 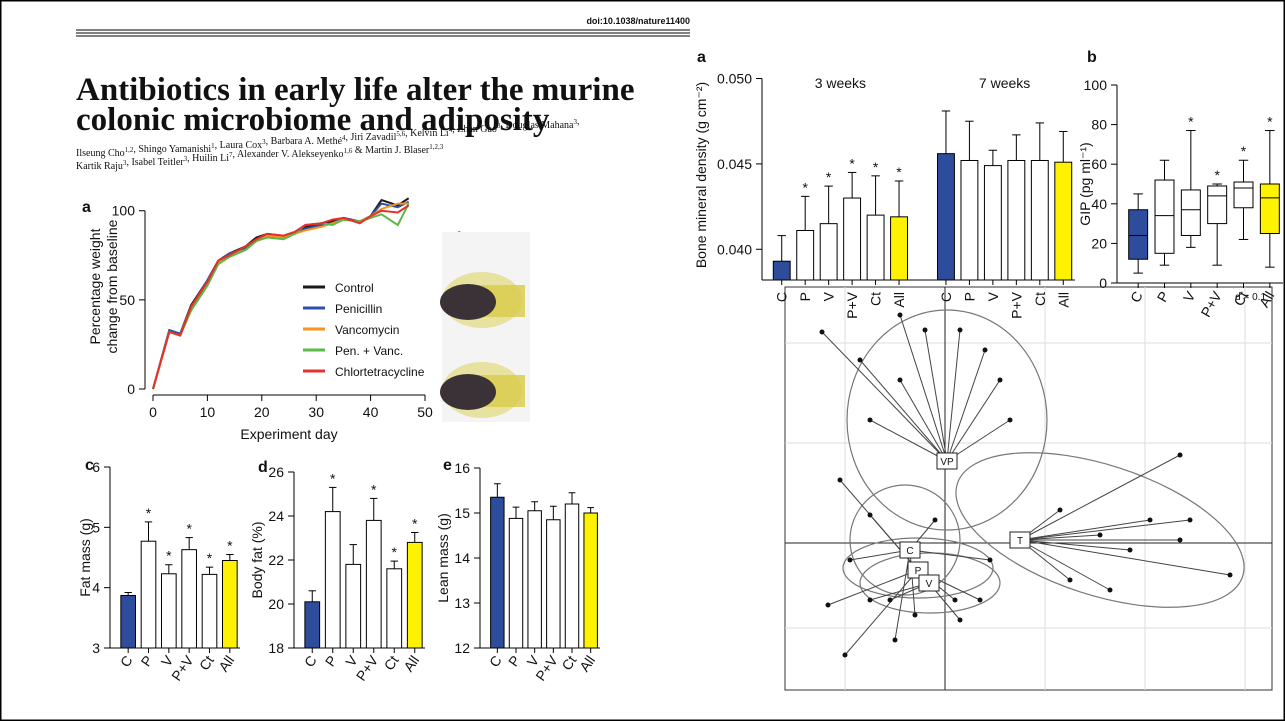 I want to click on centroid-label: P, so click(x=918, y=571).